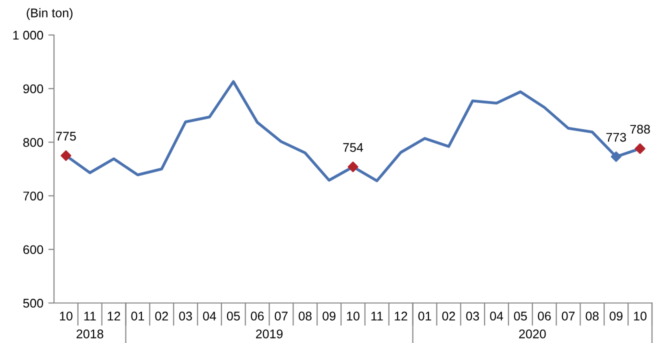 The image size is (665, 343). I want to click on text: 2018, so click(90, 334).